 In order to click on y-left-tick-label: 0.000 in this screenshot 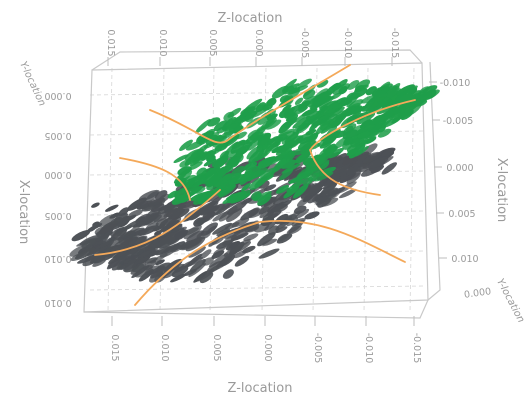, I will do `click(57, 95)`.